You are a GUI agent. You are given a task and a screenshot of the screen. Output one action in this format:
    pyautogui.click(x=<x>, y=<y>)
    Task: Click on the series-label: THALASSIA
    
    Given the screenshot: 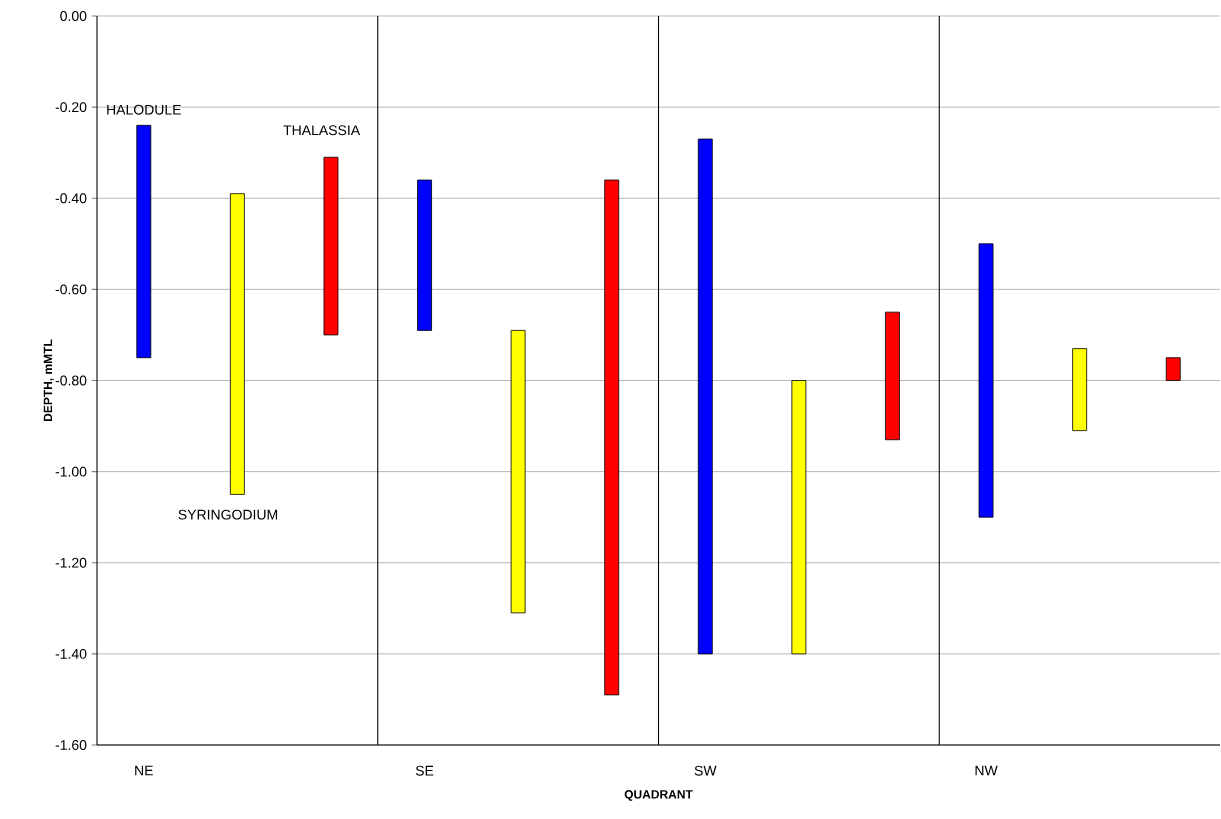 What is the action you would take?
    pyautogui.click(x=322, y=130)
    